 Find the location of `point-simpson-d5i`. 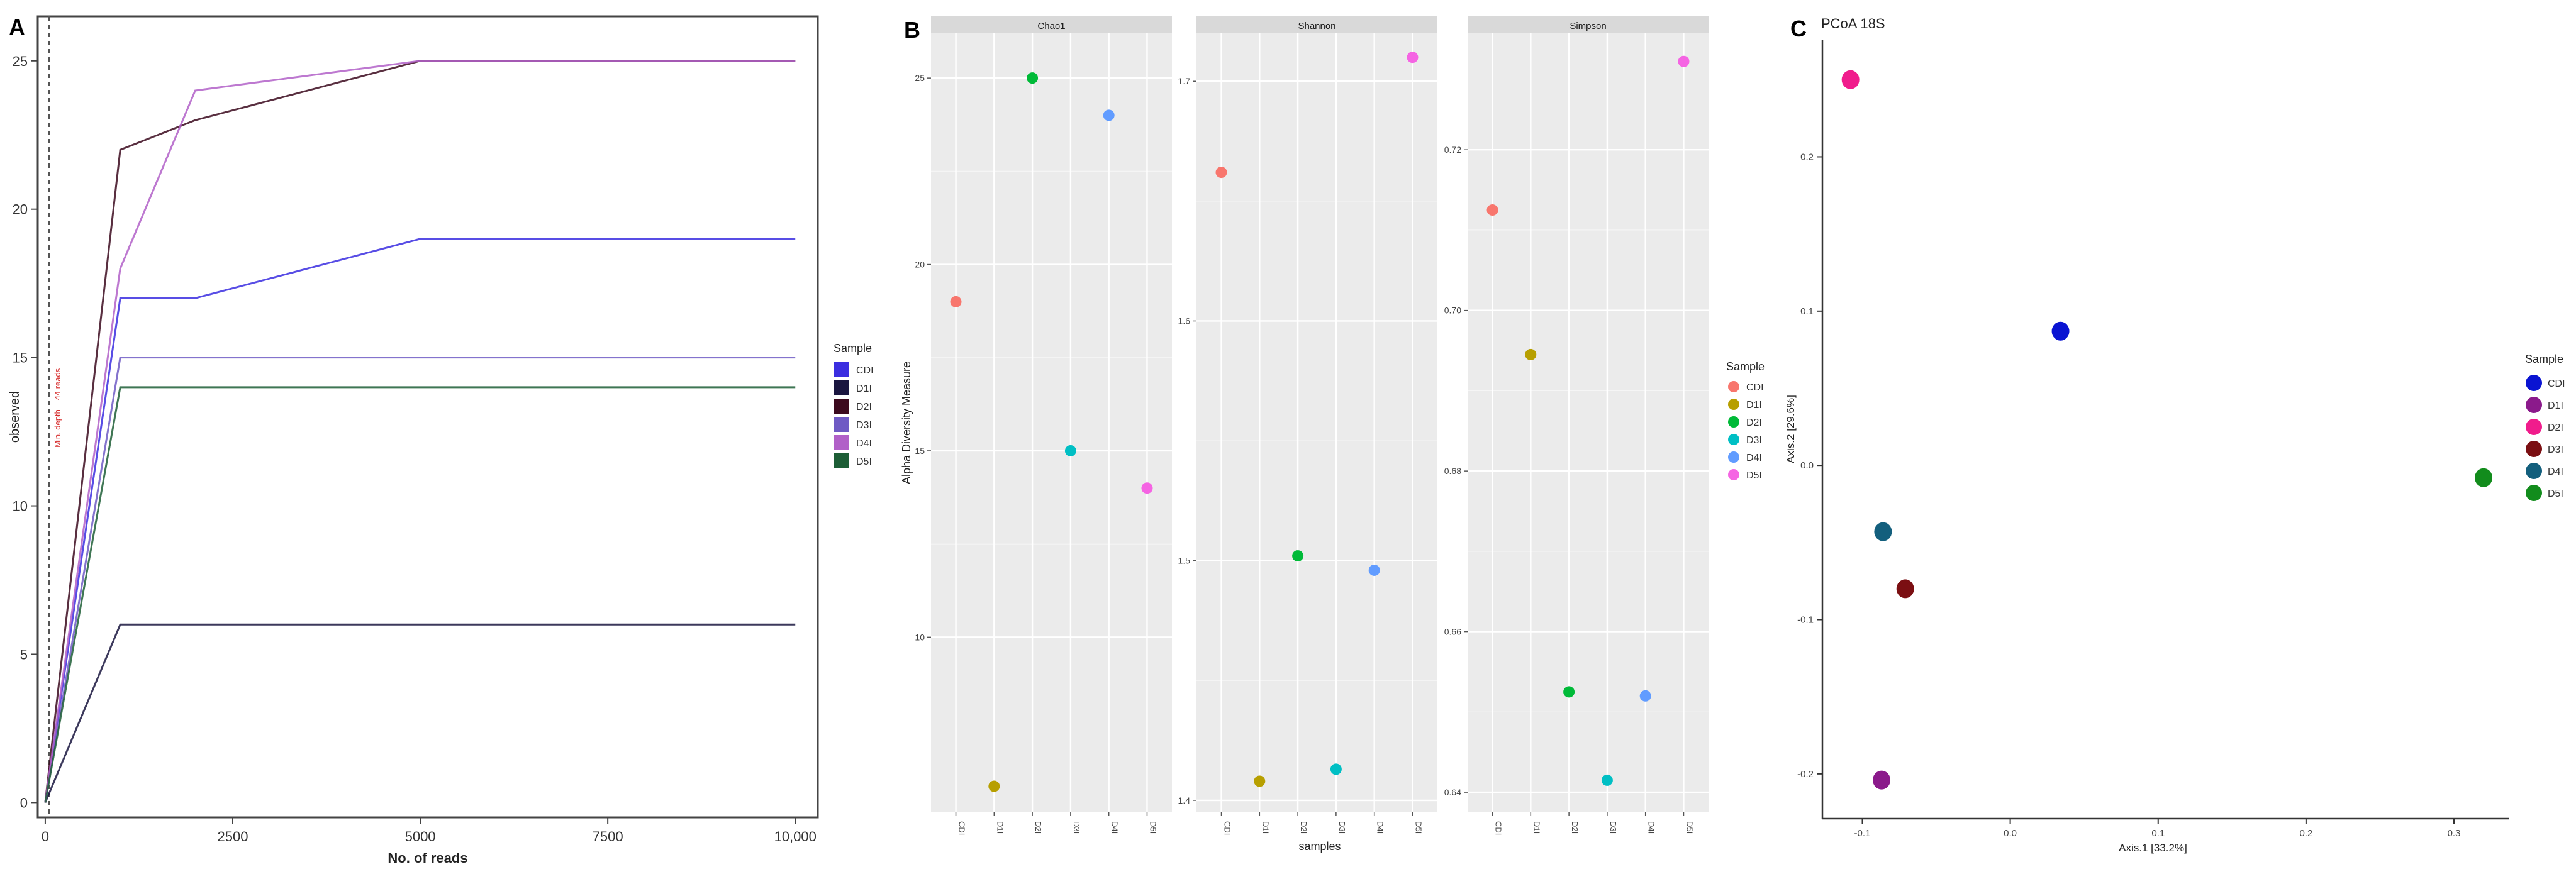

point-simpson-d5i is located at coordinates (1684, 61).